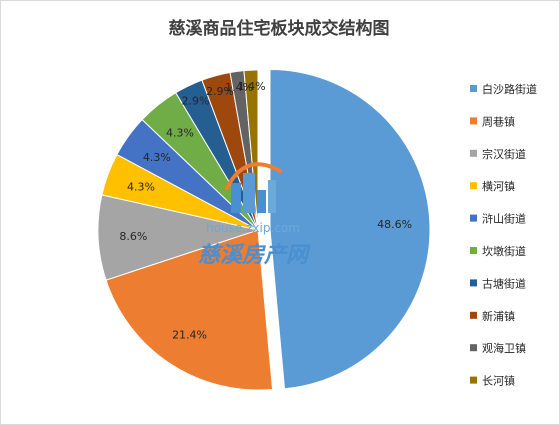 The width and height of the screenshot is (560, 425). Describe the element at coordinates (180, 133) in the screenshot. I see `slice-label-坎墩街道: 4.3%` at that location.